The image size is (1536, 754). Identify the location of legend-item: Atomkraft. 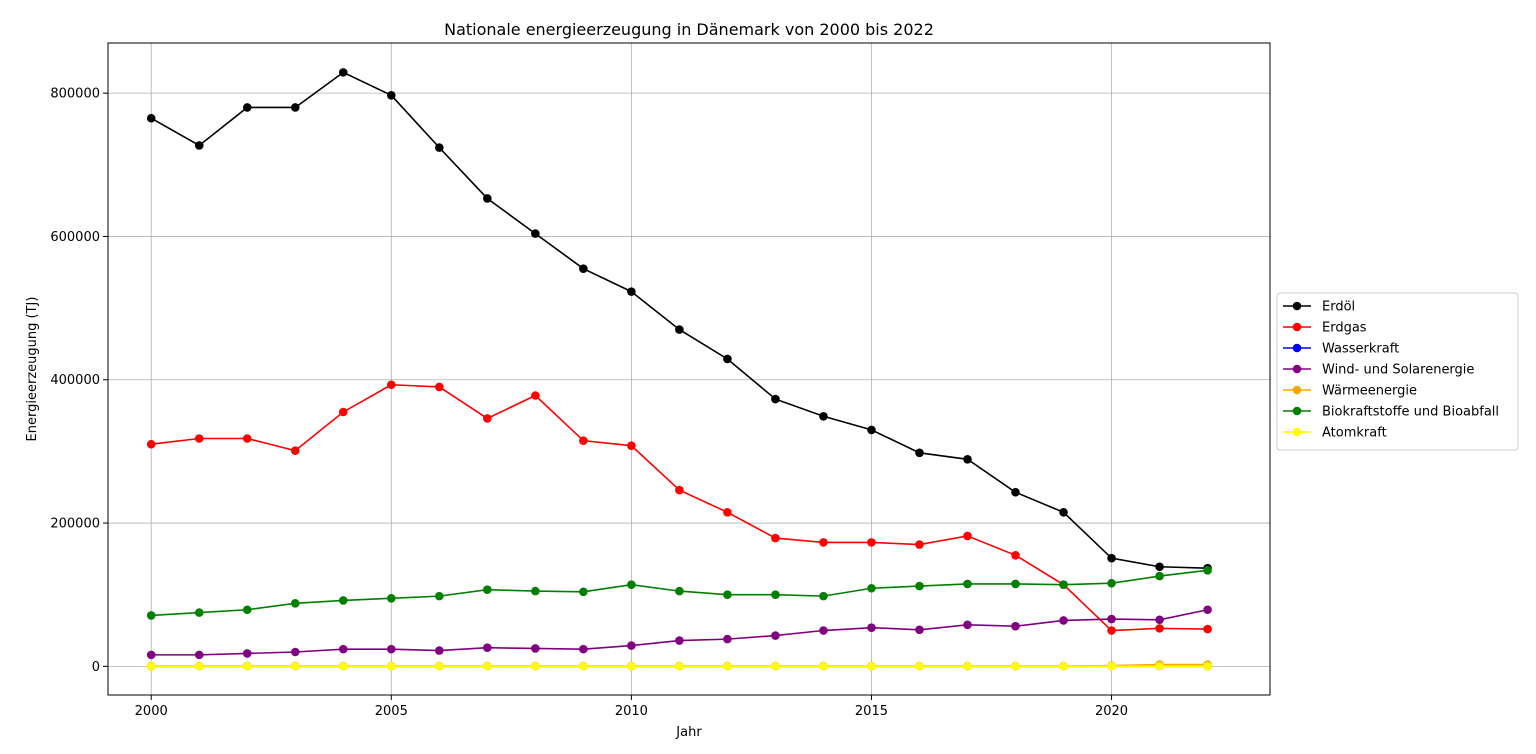
(1335, 433).